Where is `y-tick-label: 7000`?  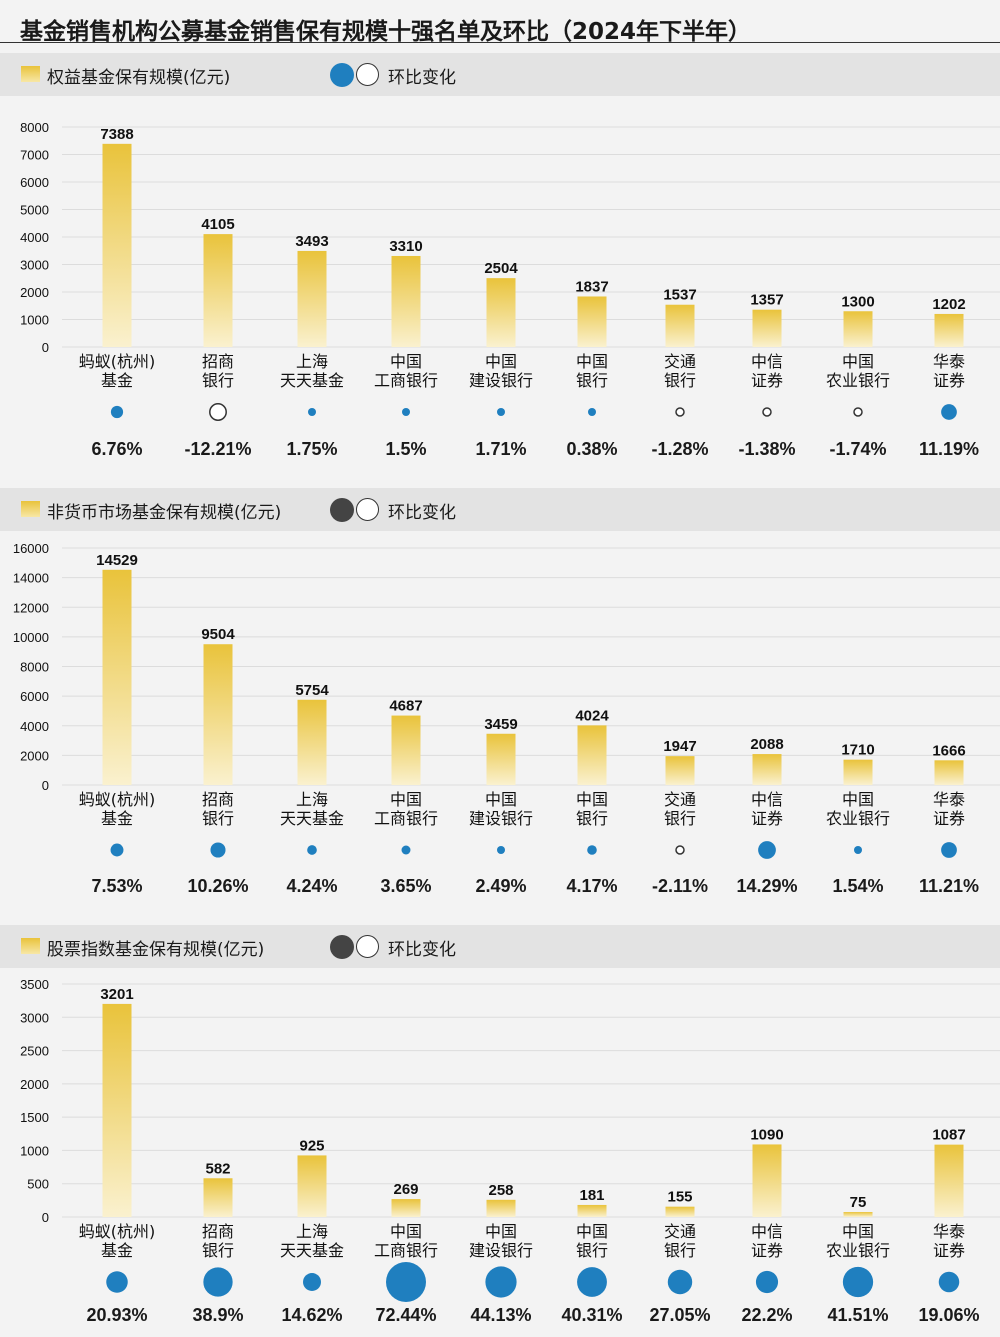 y-tick-label: 7000 is located at coordinates (34, 155).